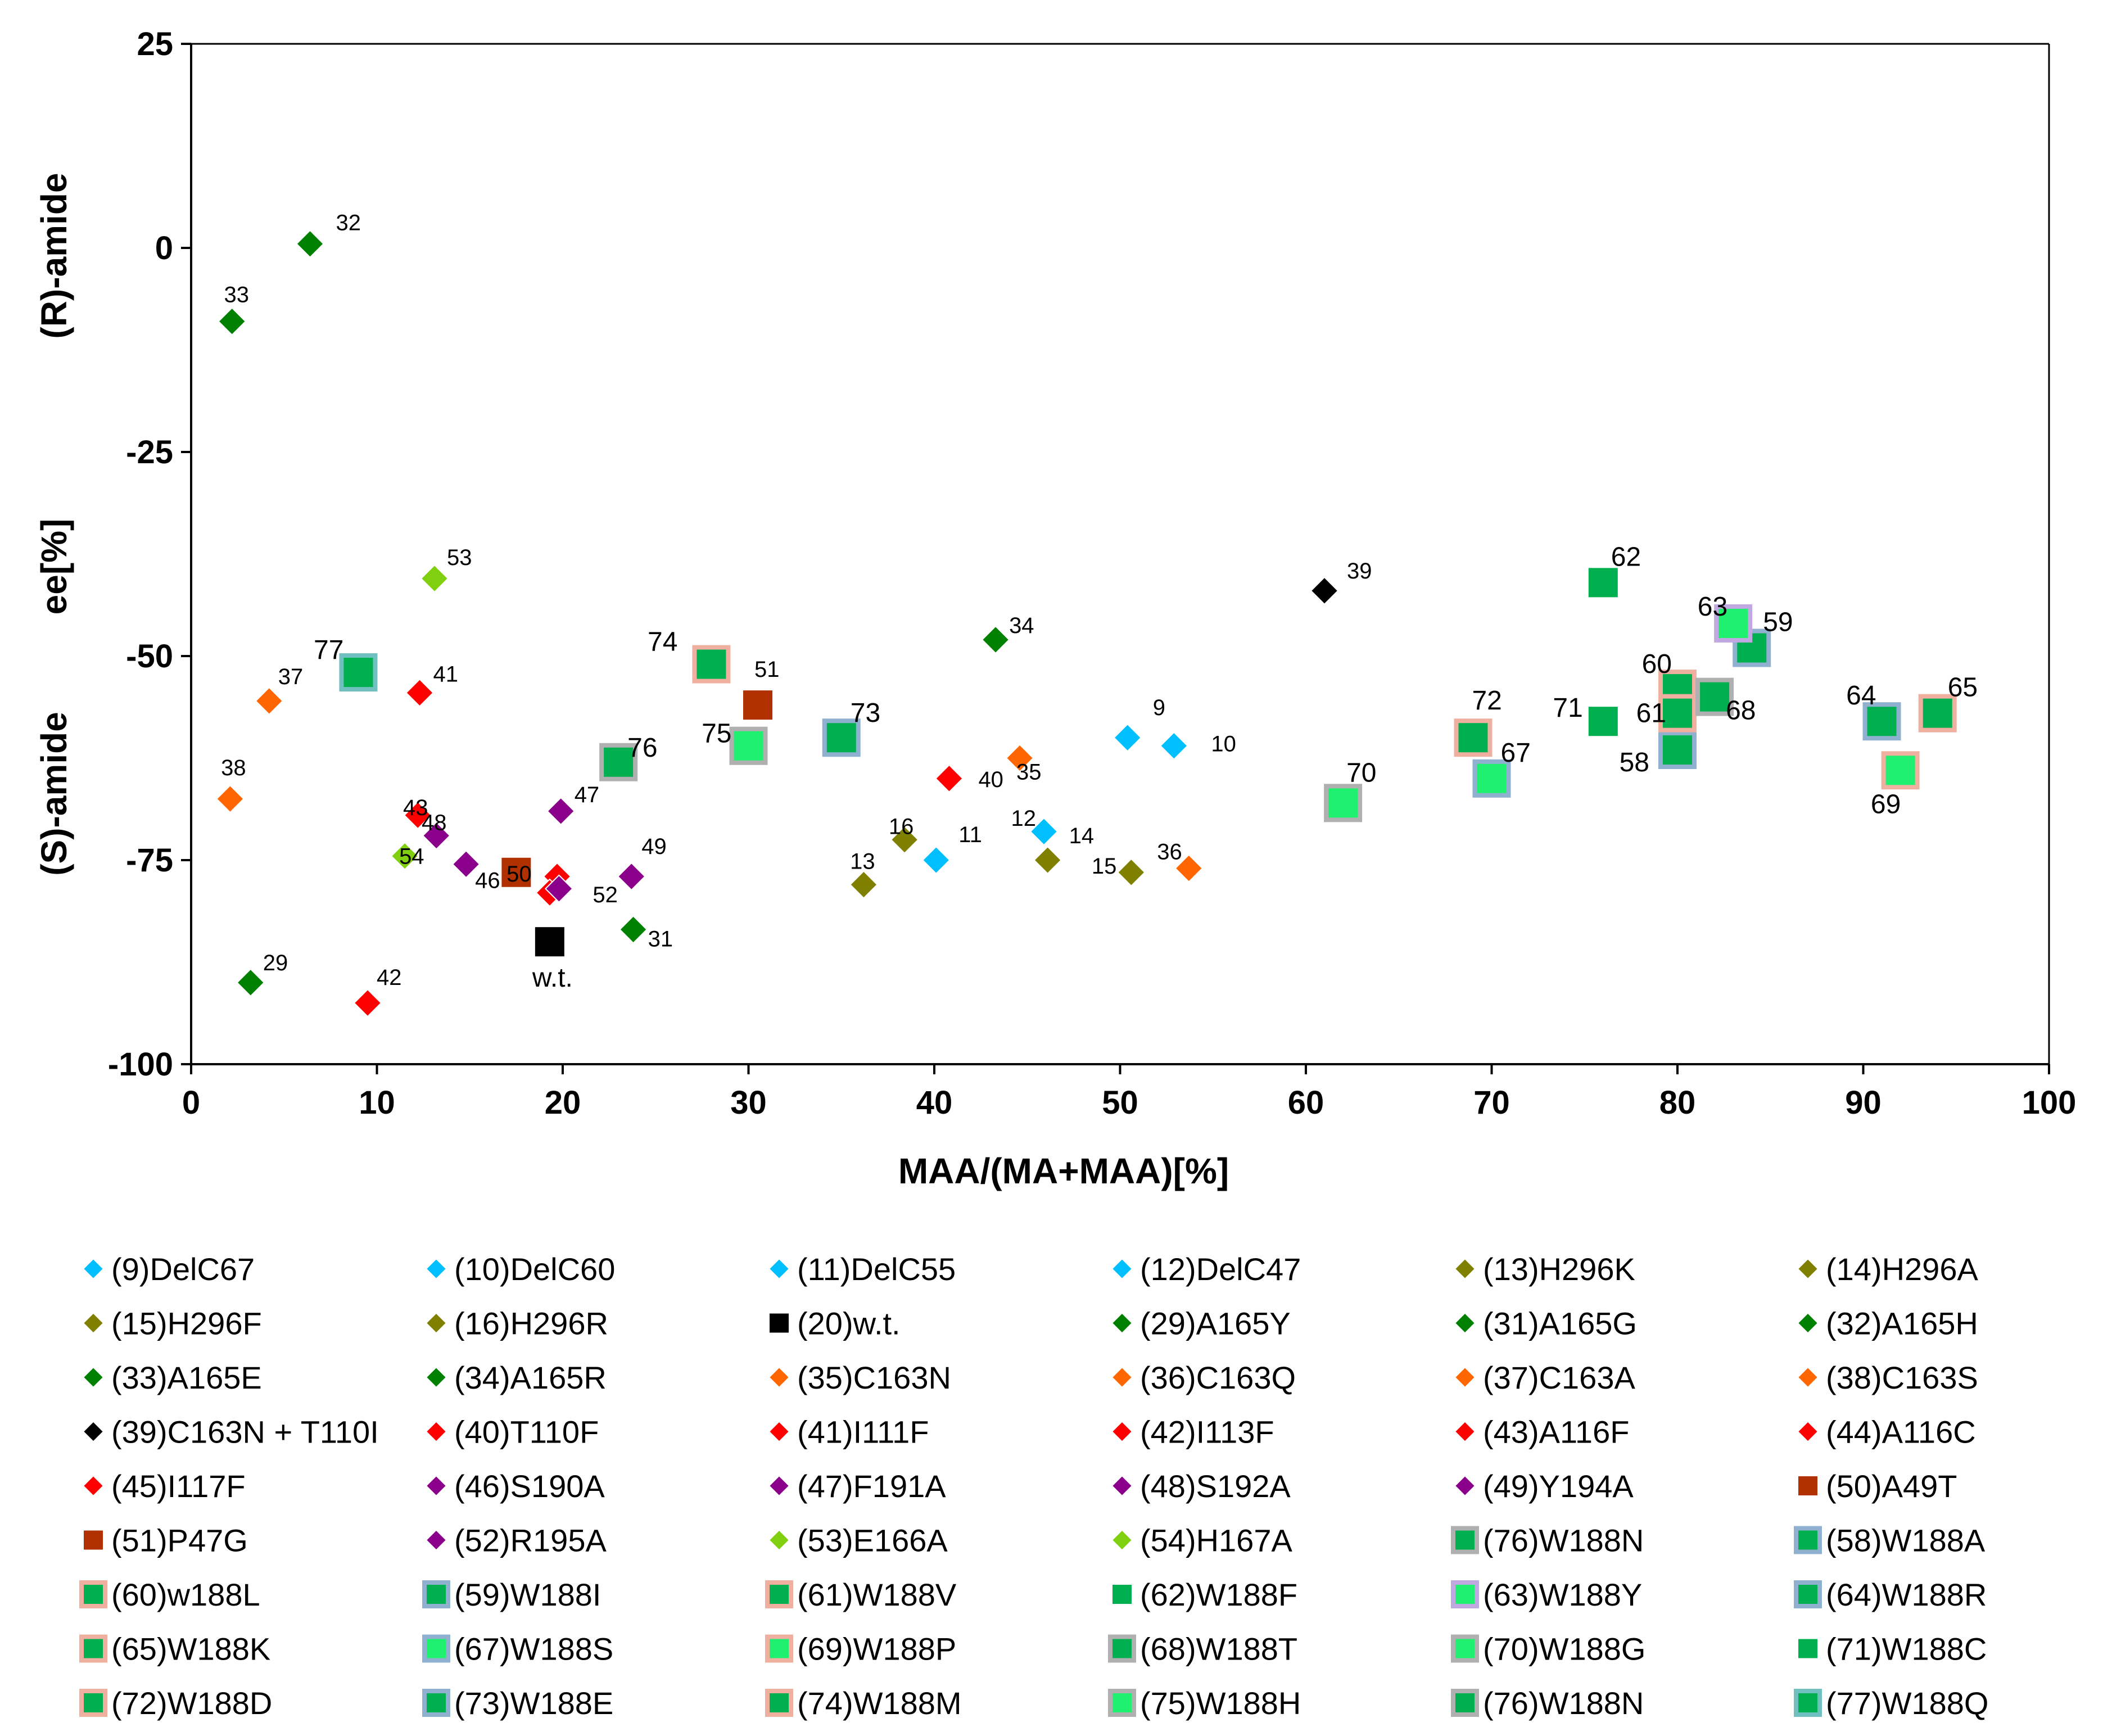 The height and width of the screenshot is (1736, 2103). I want to click on legend-entry: (58)W188A, so click(1906, 1540).